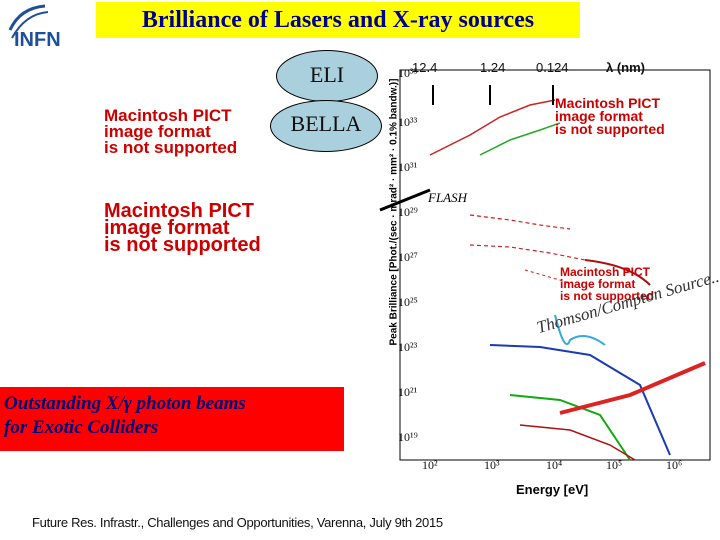  I want to click on eli-bubble: ELI, so click(327, 76).